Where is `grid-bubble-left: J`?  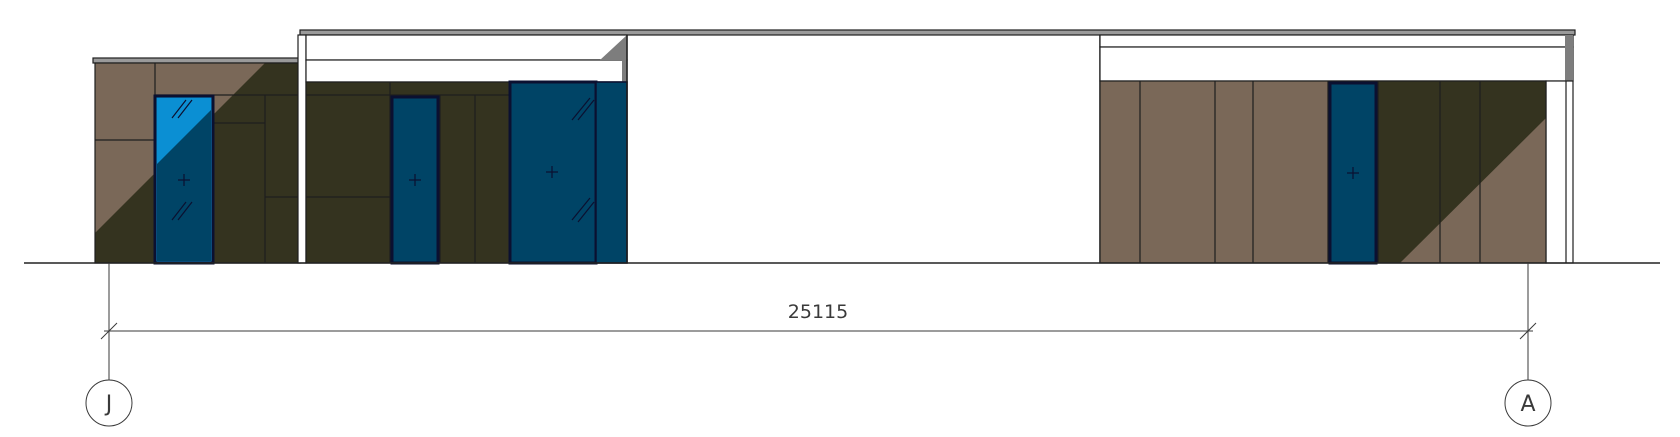
grid-bubble-left: J is located at coordinates (109, 403).